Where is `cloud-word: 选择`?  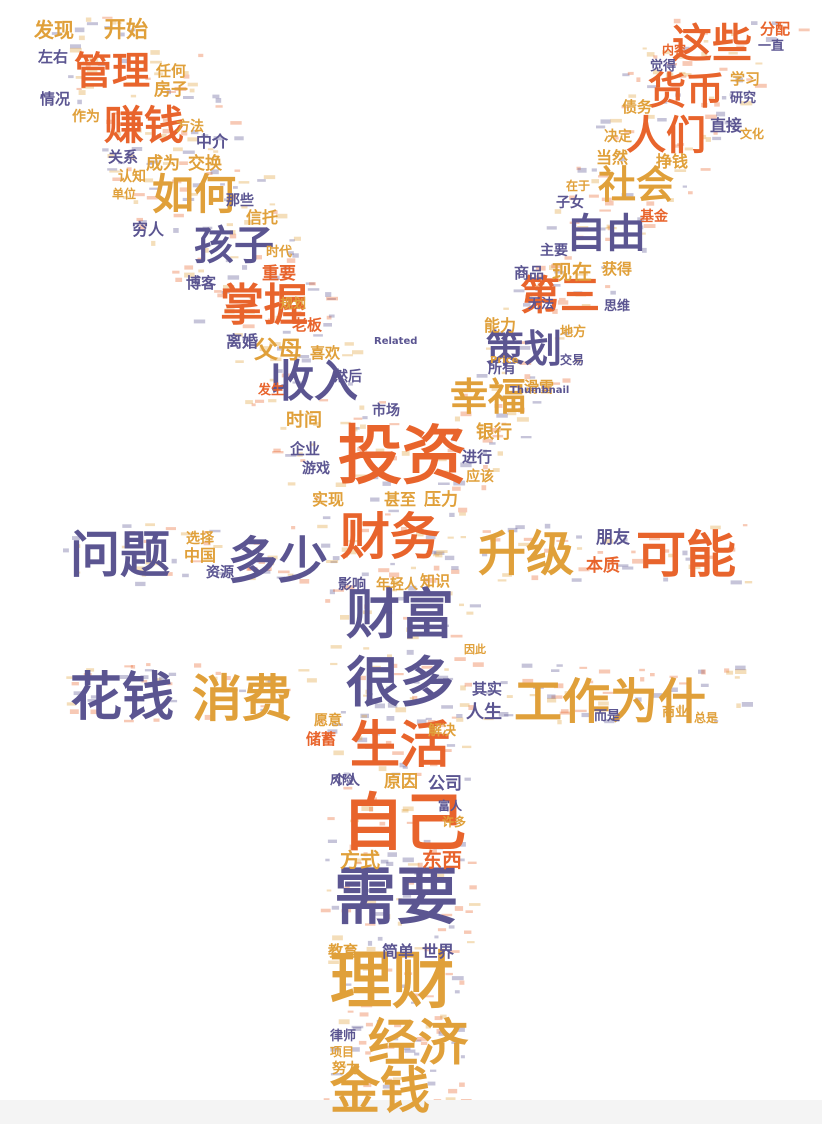
cloud-word: 选择 is located at coordinates (200, 539).